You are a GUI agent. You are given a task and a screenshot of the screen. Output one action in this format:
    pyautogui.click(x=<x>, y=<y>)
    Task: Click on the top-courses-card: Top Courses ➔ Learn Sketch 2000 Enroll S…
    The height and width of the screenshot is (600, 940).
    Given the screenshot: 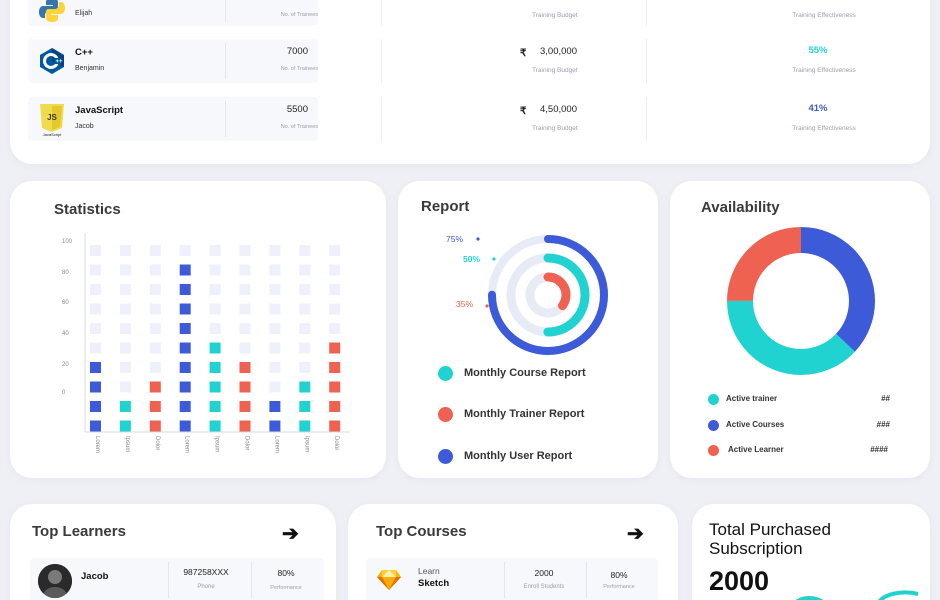 What is the action you would take?
    pyautogui.click(x=513, y=552)
    